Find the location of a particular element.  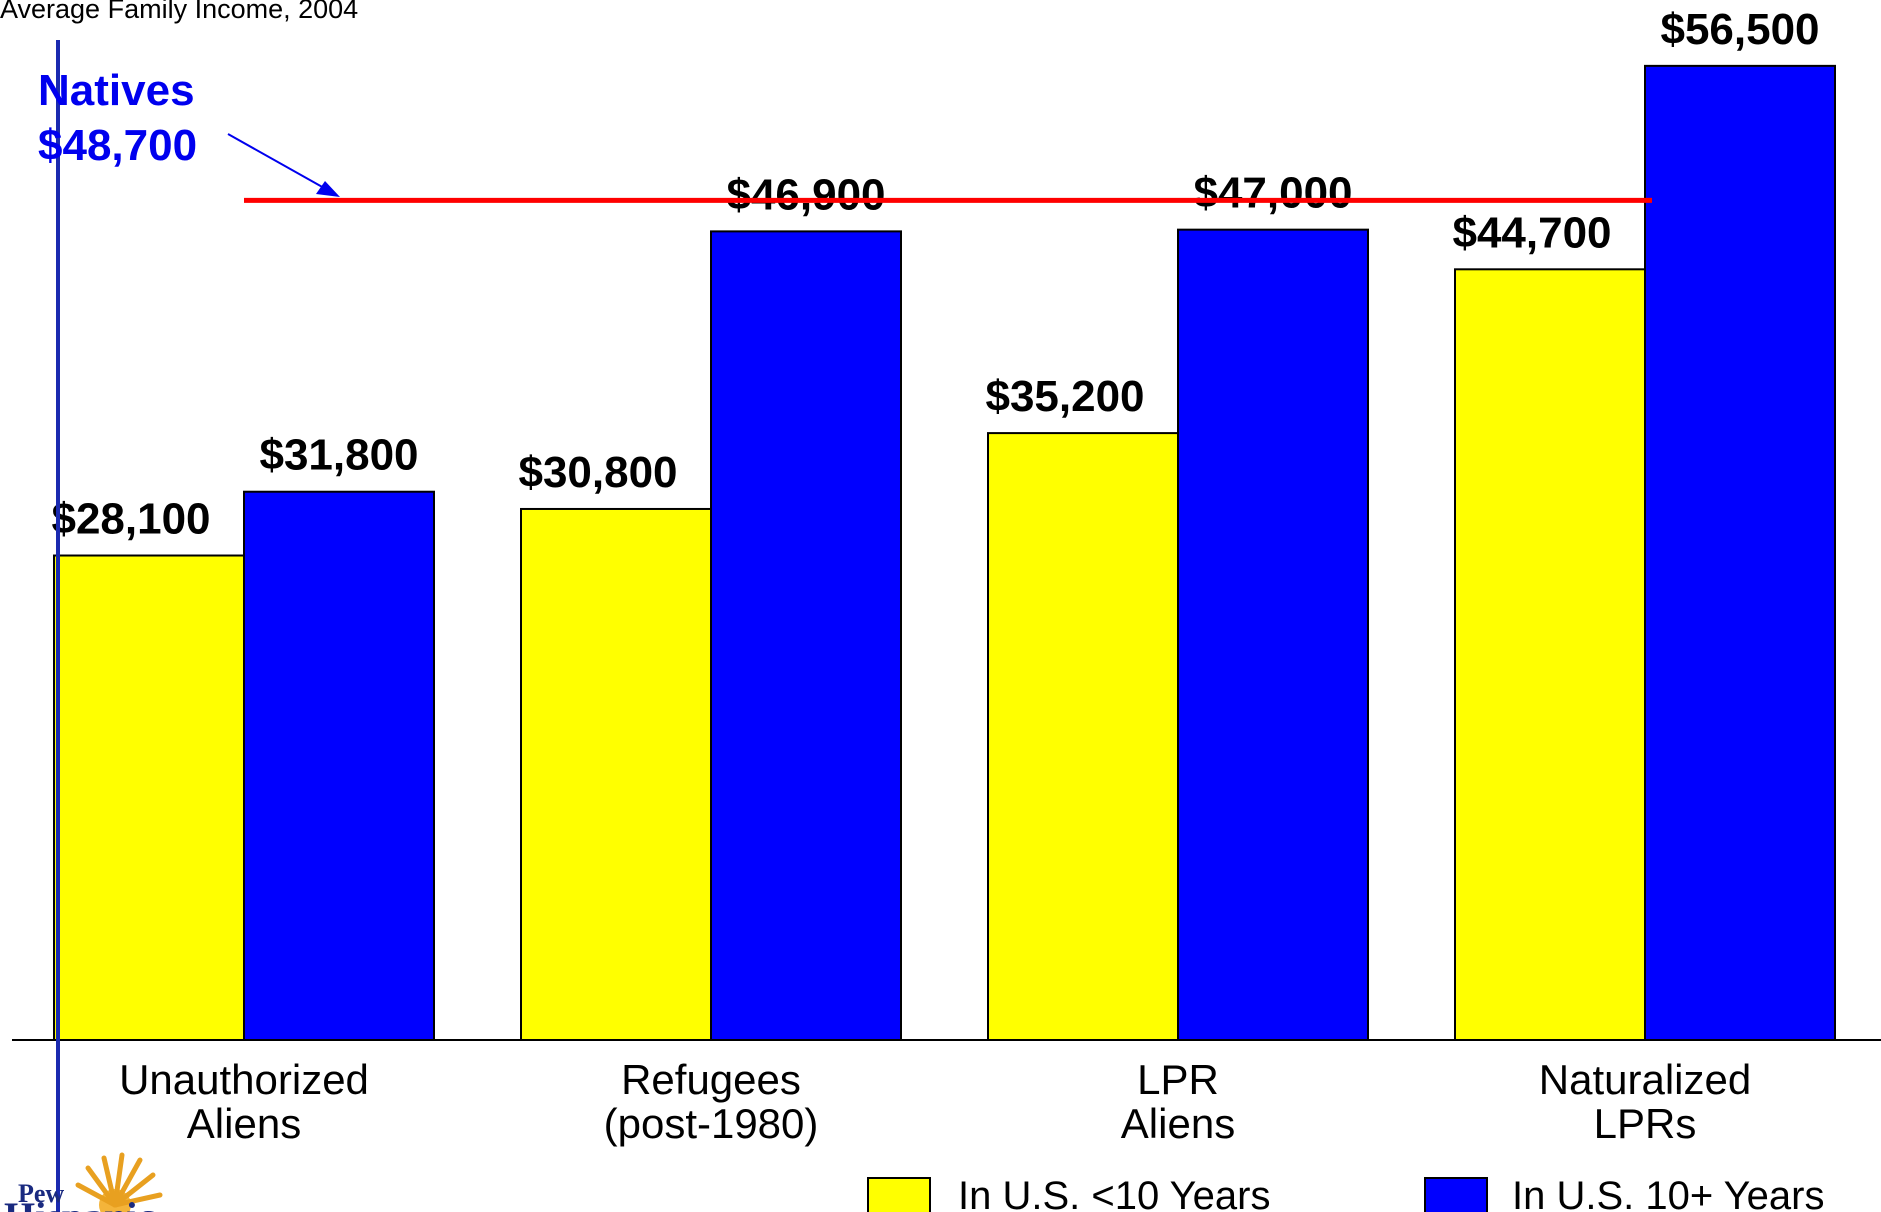

value-label-2-series-1: $47,000 is located at coordinates (1272, 193).